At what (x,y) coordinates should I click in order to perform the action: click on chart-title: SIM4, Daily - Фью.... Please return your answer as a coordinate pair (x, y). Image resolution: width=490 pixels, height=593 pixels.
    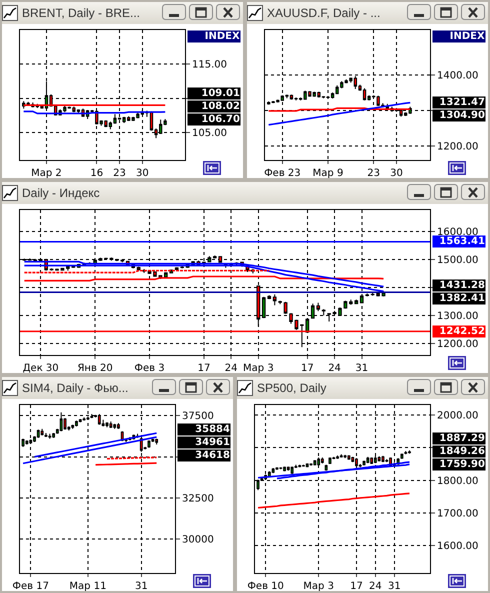
    Looking at the image, I should click on (75, 388).